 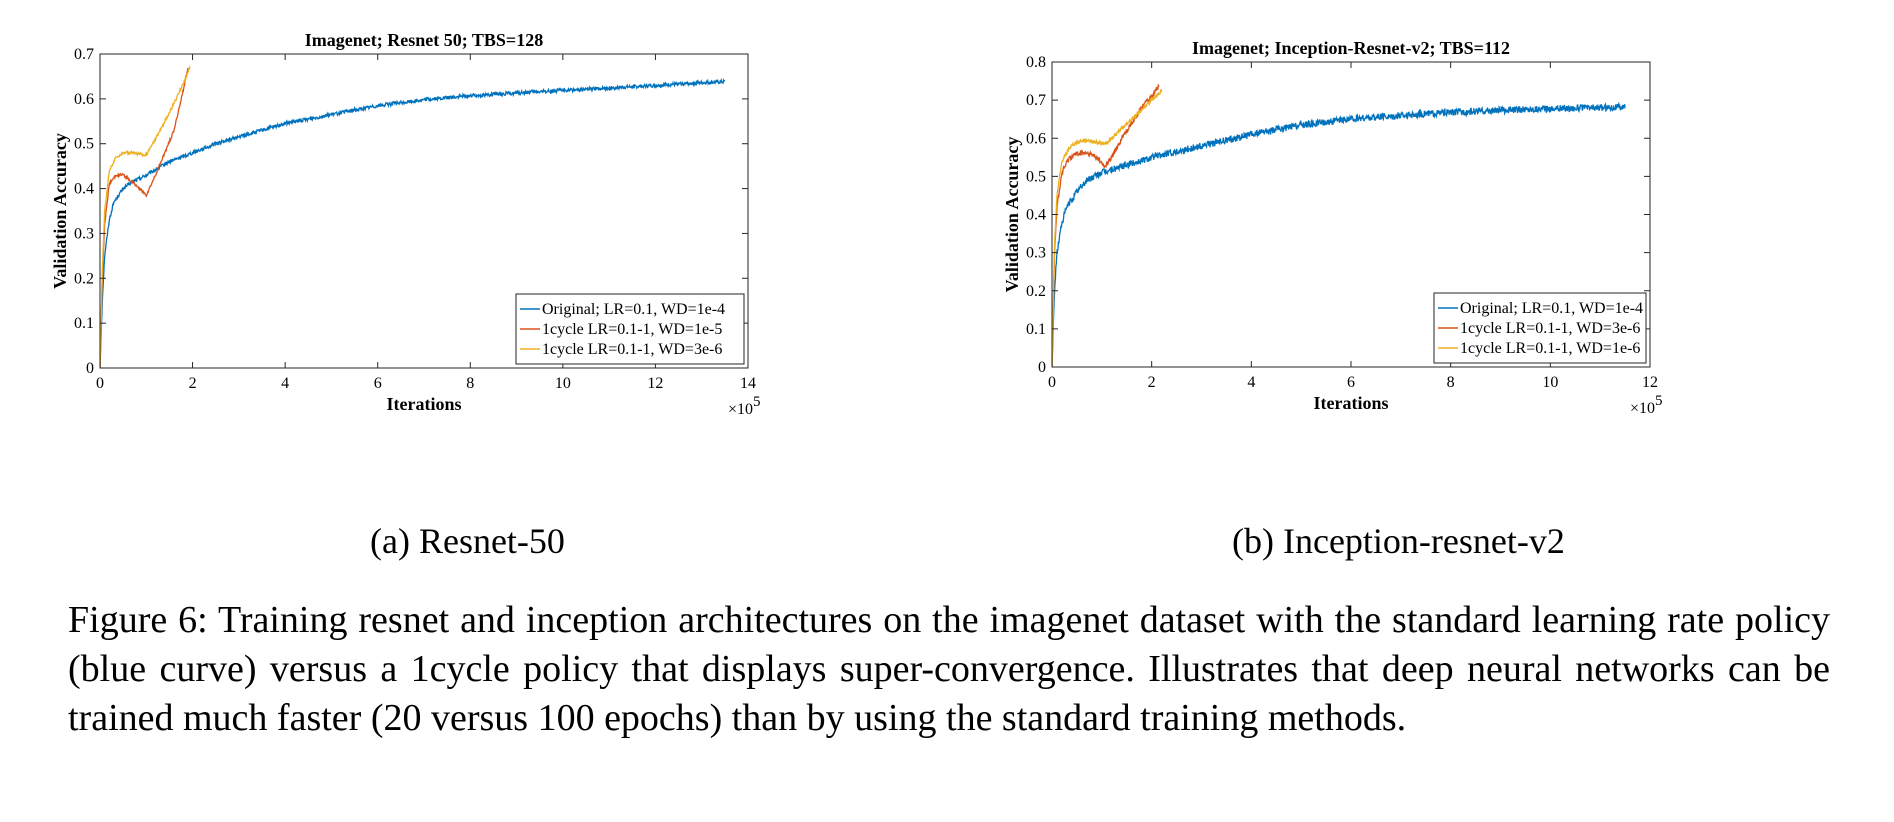 I want to click on x-tick-label: 14, so click(x=748, y=383).